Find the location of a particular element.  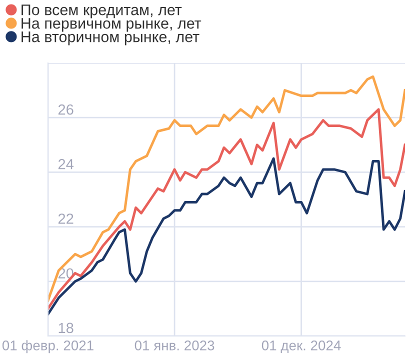

legend-label: На первичном рынке, лет is located at coordinates (112, 25).